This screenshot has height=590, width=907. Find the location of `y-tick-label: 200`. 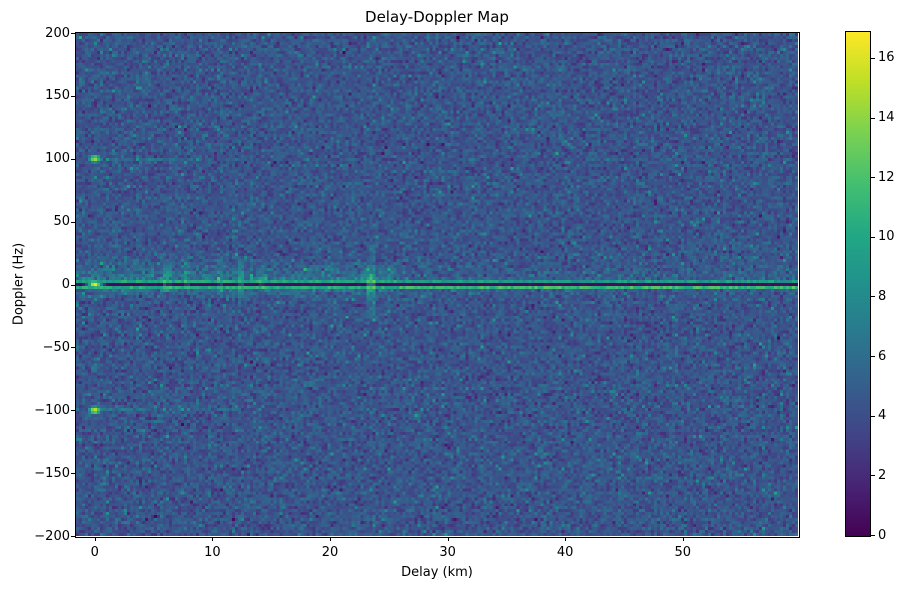

y-tick-label: 200 is located at coordinates (57, 33).